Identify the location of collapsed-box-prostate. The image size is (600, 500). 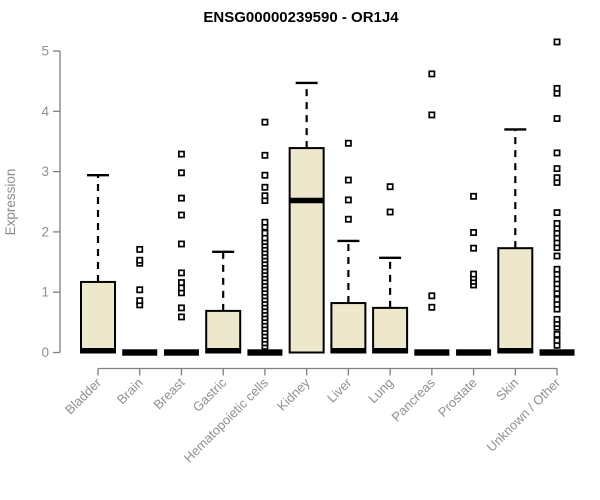
(474, 352).